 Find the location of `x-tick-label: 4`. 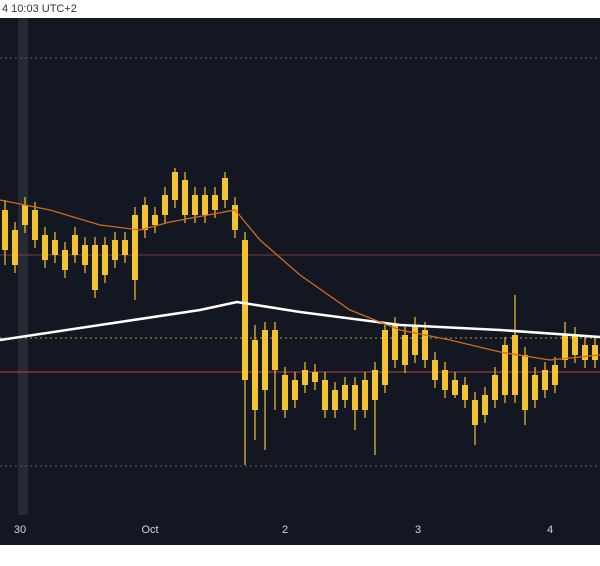

x-tick-label: 4 is located at coordinates (550, 530).